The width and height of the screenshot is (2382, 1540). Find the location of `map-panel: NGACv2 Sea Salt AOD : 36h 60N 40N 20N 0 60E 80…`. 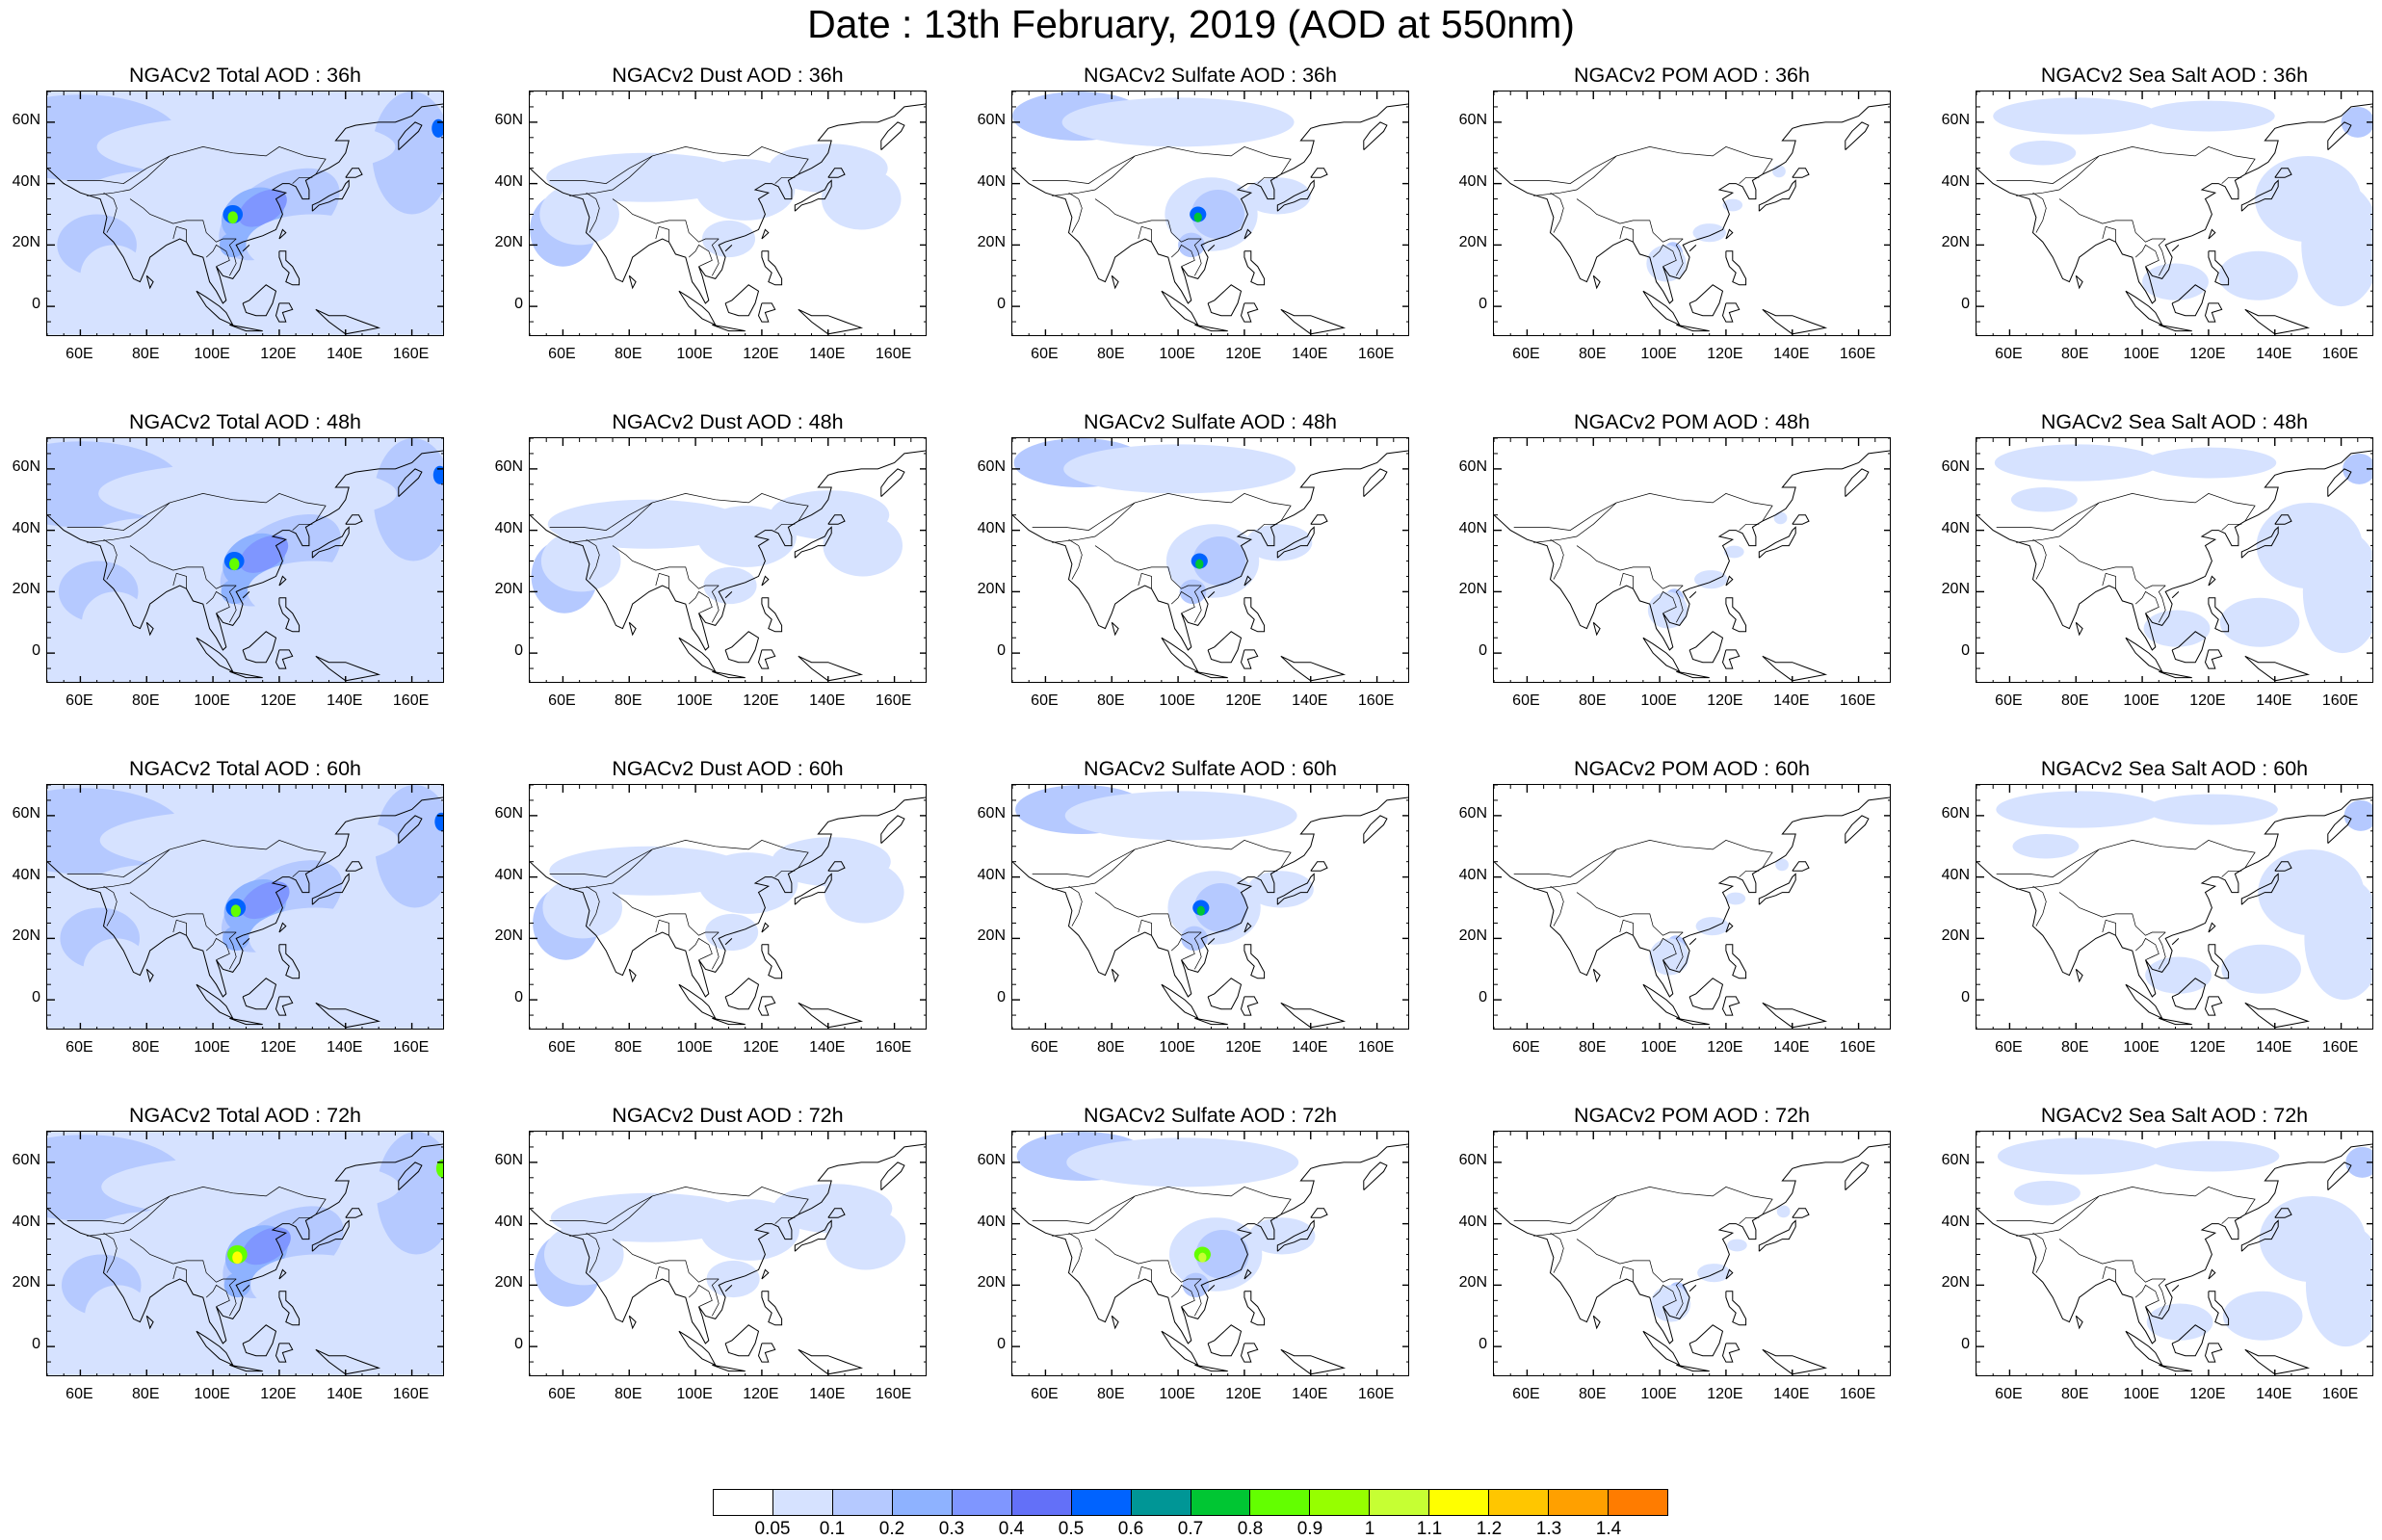

map-panel: NGACv2 Sea Salt AOD : 36h 60N 40N 20N 0 60E 80… is located at coordinates (2154, 220).